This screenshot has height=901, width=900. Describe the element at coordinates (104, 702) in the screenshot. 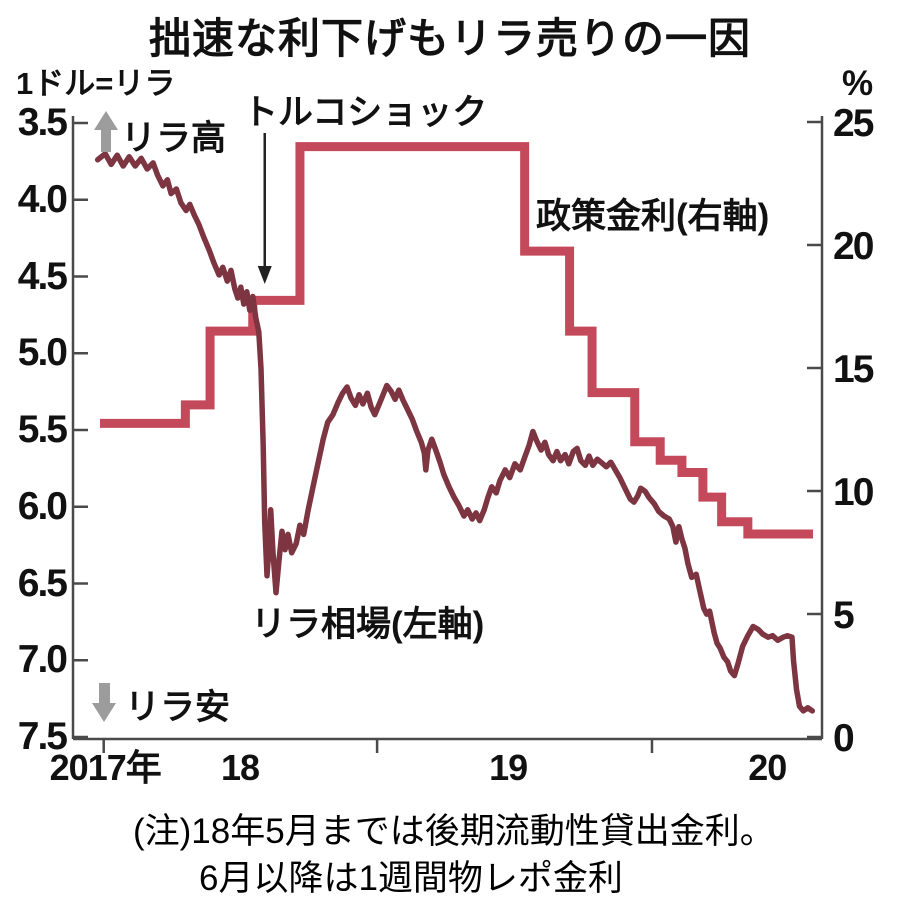

I see `lira-low-down-arrow-icon` at that location.